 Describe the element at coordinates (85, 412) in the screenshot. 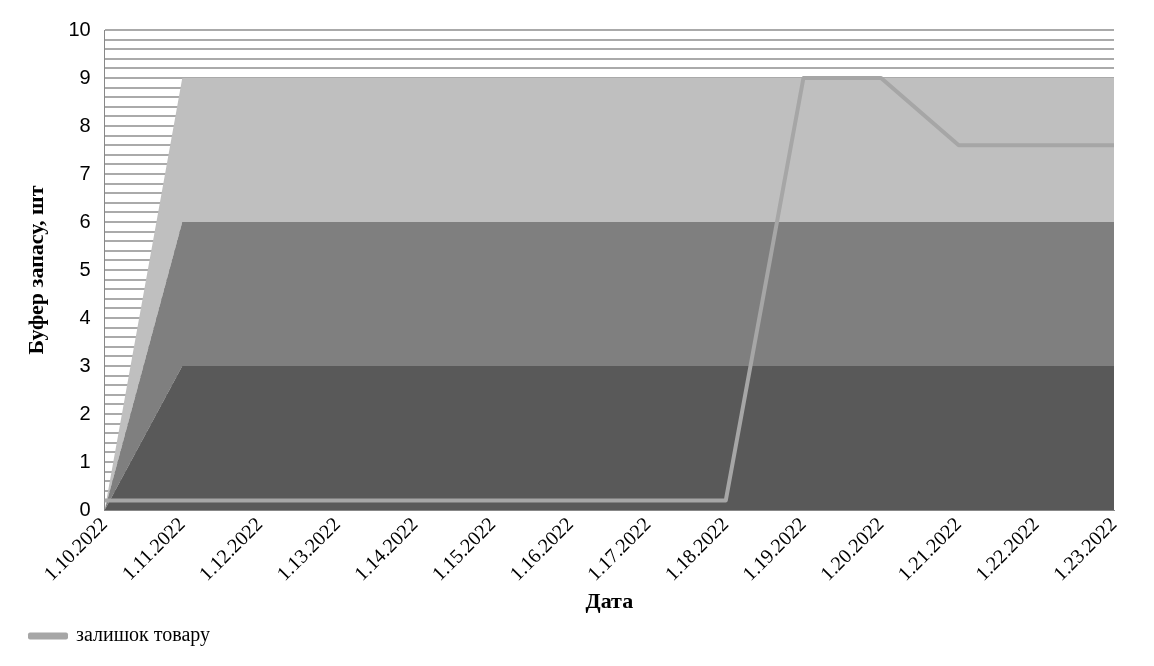

I see `y-tick-label: 2` at that location.